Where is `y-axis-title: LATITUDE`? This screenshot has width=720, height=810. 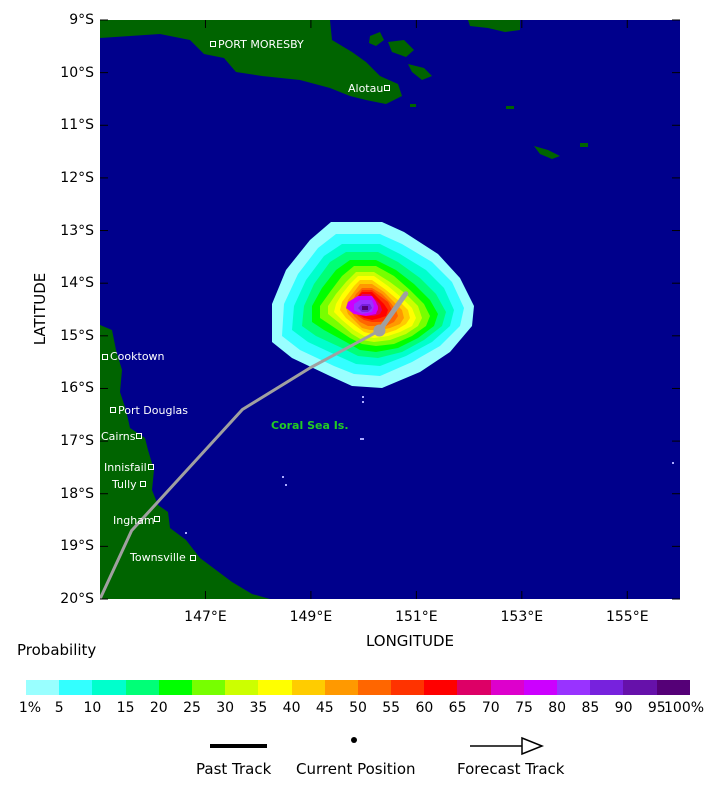
y-axis-title: LATITUDE is located at coordinates (40, 309).